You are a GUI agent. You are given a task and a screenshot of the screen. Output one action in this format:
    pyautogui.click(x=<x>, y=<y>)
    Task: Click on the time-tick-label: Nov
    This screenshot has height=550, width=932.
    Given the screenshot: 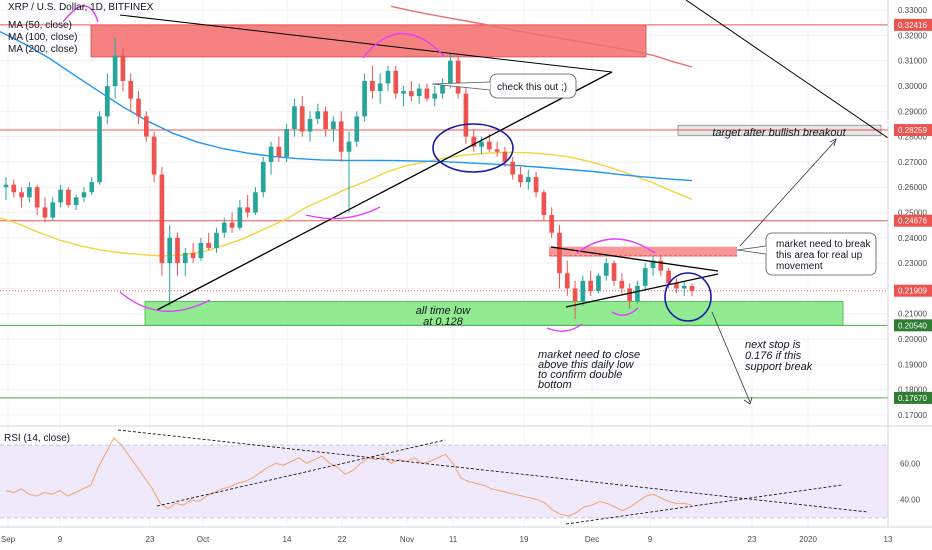 What is the action you would take?
    pyautogui.click(x=407, y=539)
    